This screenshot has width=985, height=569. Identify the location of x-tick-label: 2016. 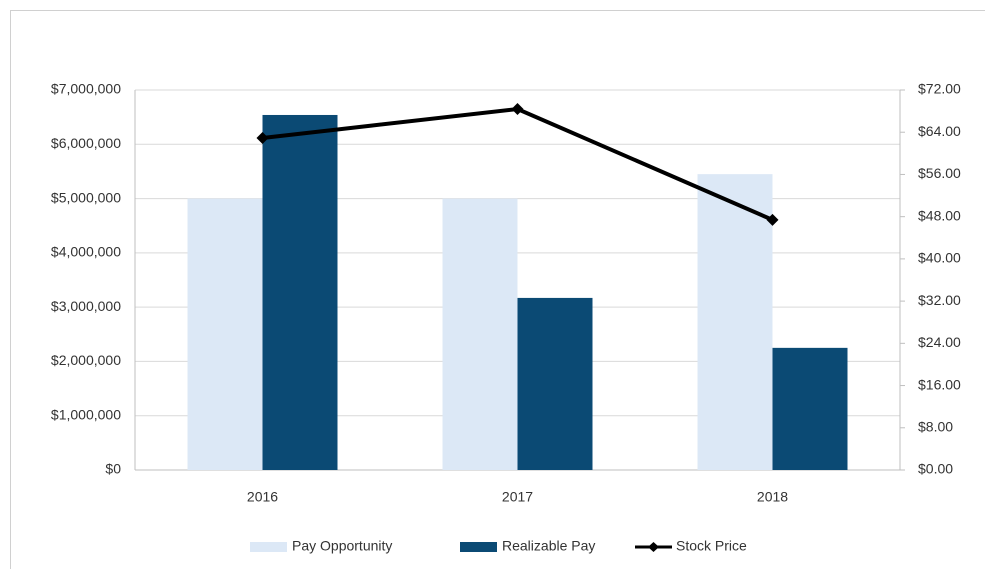
(262, 497).